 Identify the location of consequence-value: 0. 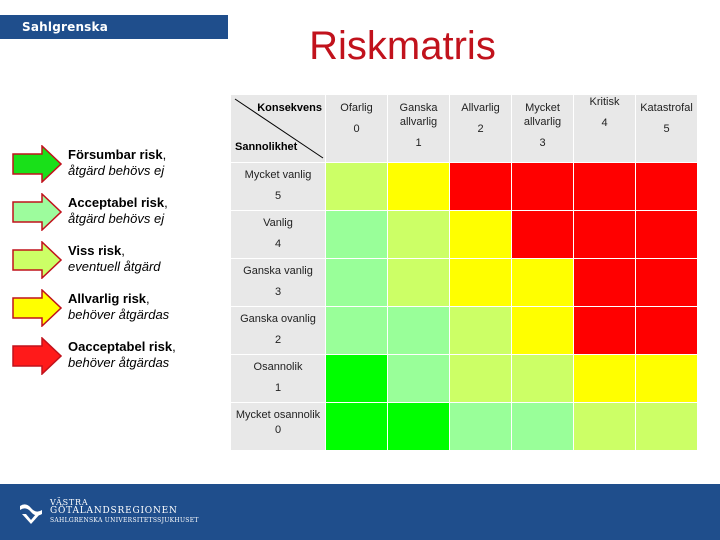
(356, 129).